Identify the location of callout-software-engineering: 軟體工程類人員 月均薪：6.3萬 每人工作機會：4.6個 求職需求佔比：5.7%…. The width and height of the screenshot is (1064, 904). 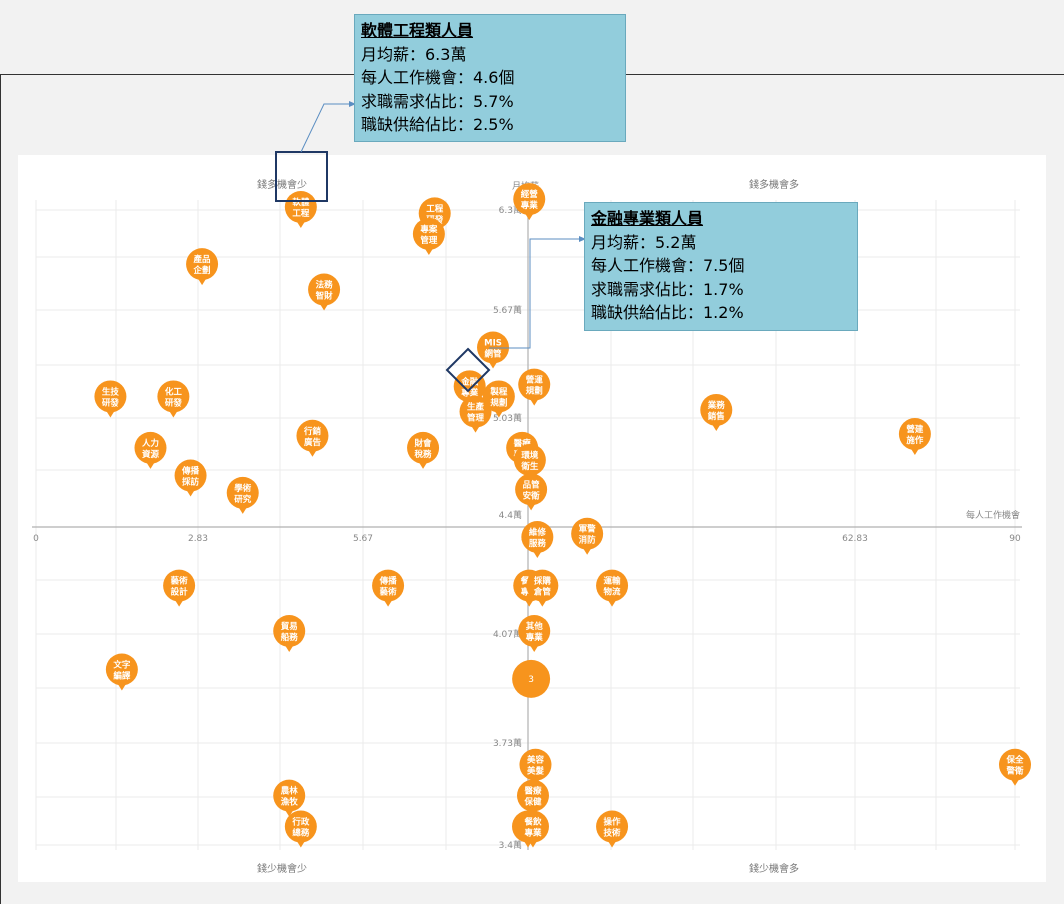
(490, 78).